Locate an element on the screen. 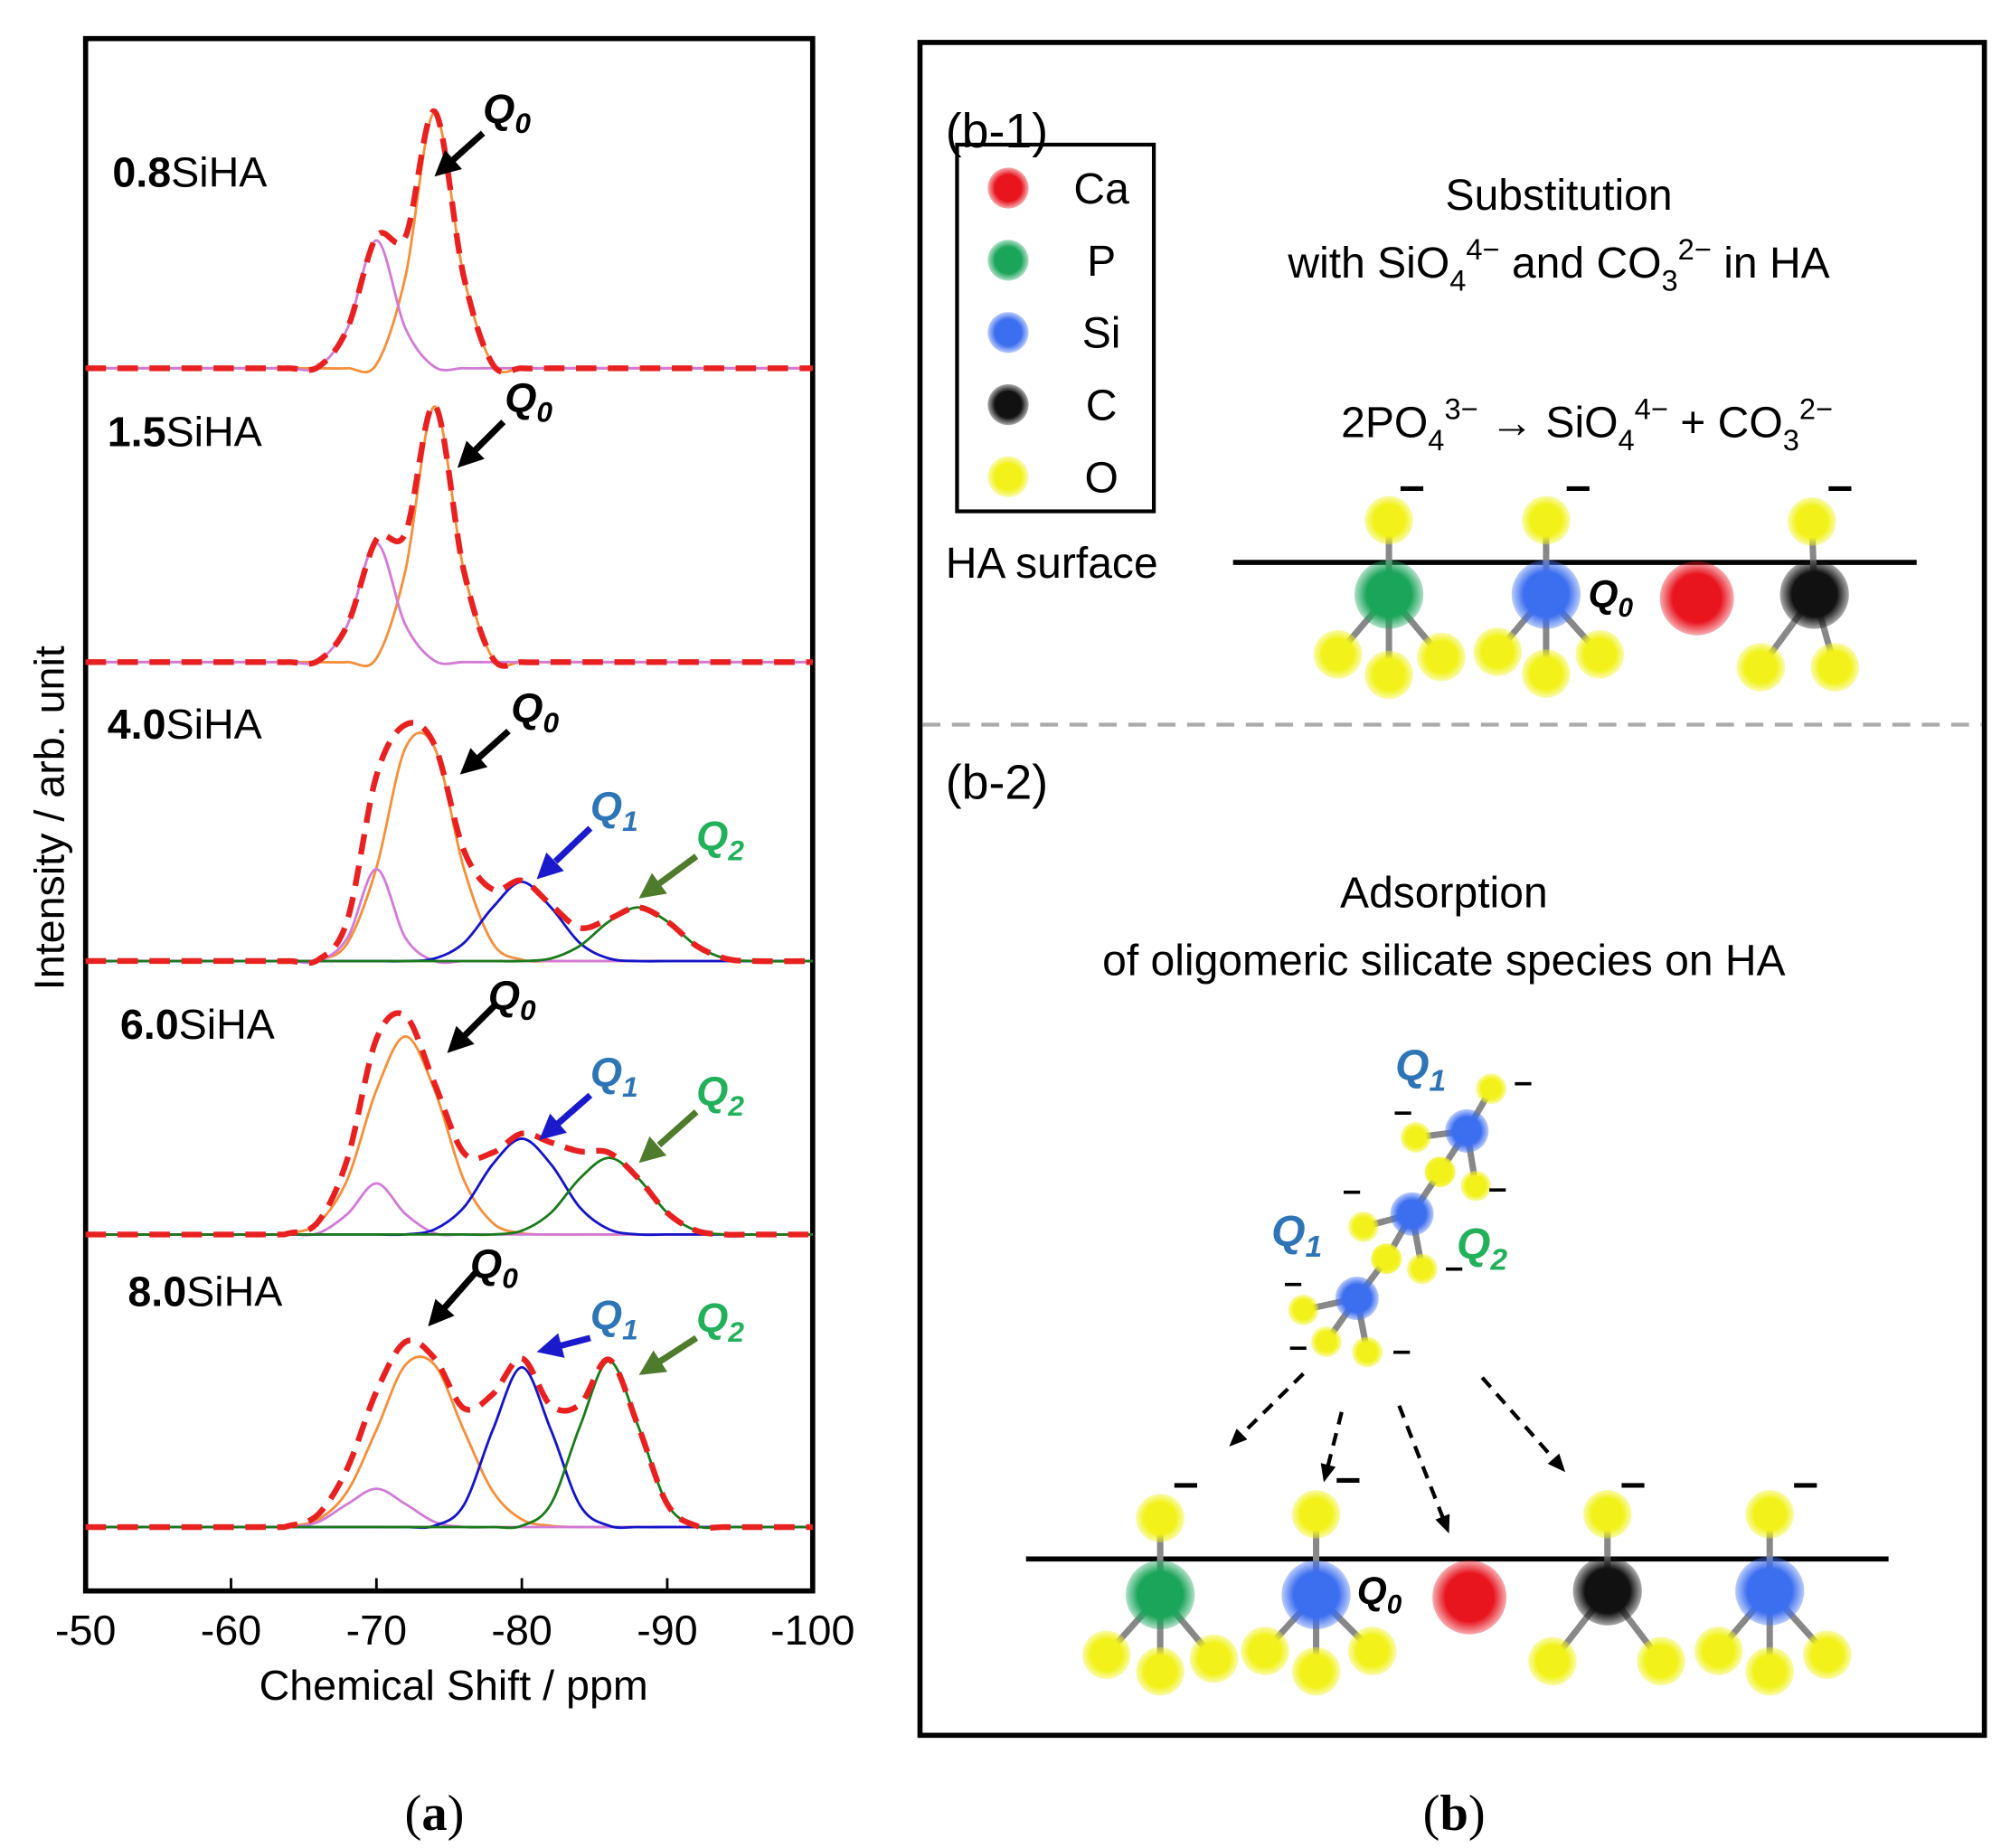 This screenshot has width=2001, height=1848. q-label: Q0 is located at coordinates (1379, 1595).